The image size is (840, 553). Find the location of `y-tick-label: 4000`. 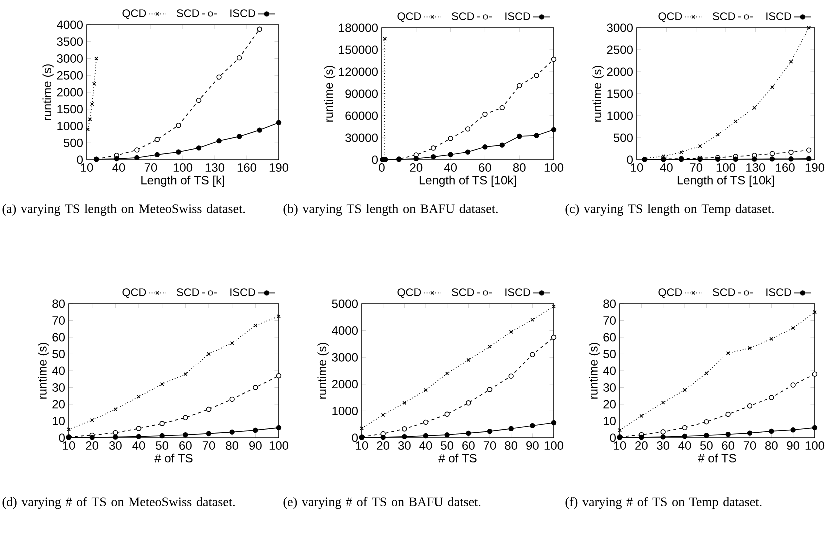

y-tick-label: 4000 is located at coordinates (70, 25).